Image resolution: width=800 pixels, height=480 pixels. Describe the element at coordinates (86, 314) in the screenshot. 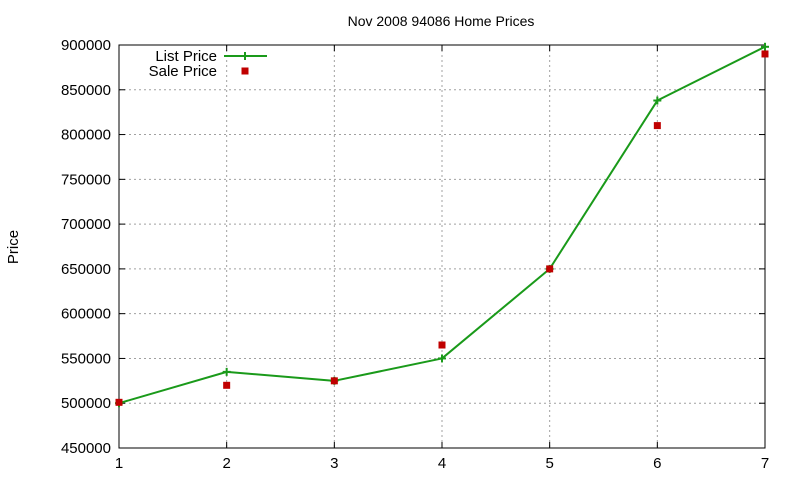

I see `y-tick-label: 600000` at that location.